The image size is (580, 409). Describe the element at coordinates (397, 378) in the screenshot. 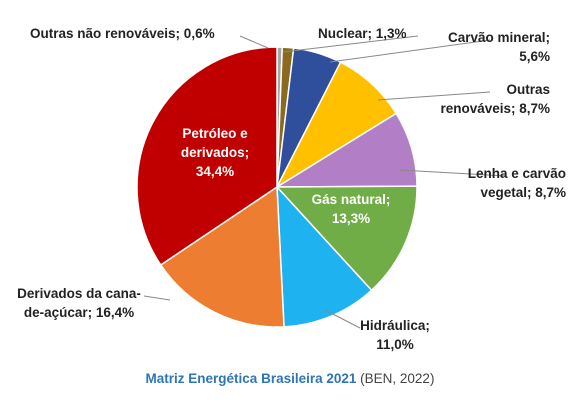

I see `source: (BEN, 2022)` at that location.